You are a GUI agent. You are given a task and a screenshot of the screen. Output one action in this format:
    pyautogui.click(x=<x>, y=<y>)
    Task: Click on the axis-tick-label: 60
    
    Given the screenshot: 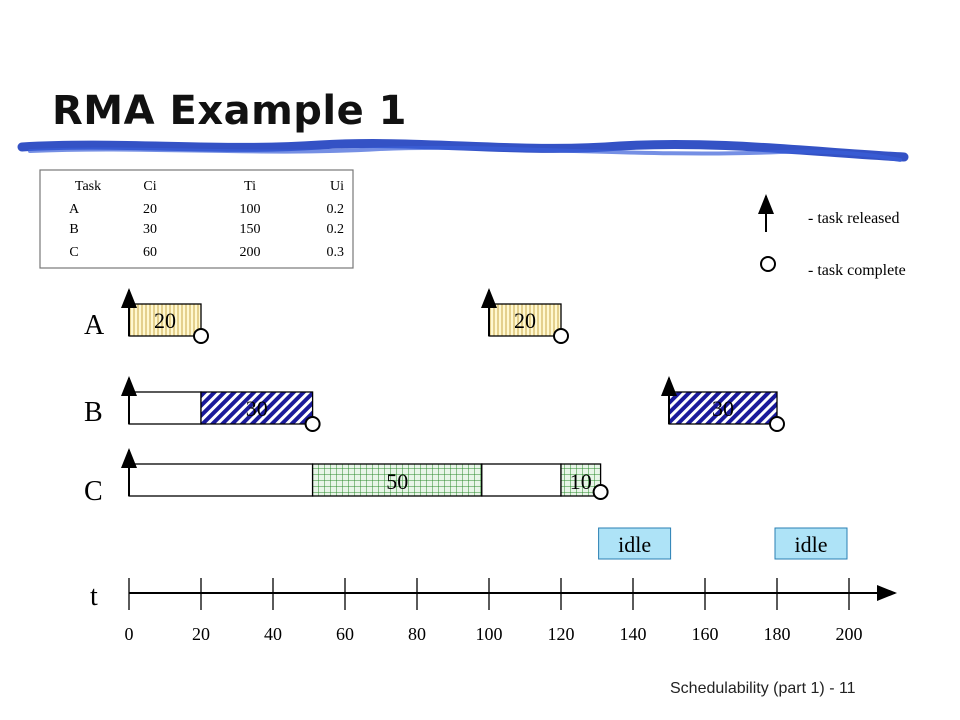 What is the action you would take?
    pyautogui.click(x=345, y=634)
    